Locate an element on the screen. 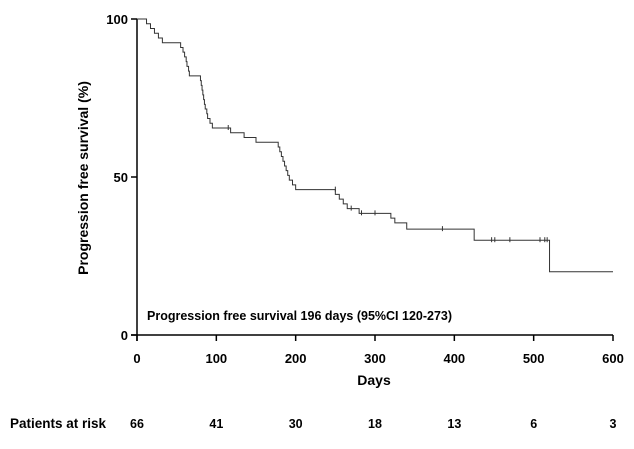  risk-table-counts: 66 41 30 18 13 6 3 is located at coordinates (373, 424).